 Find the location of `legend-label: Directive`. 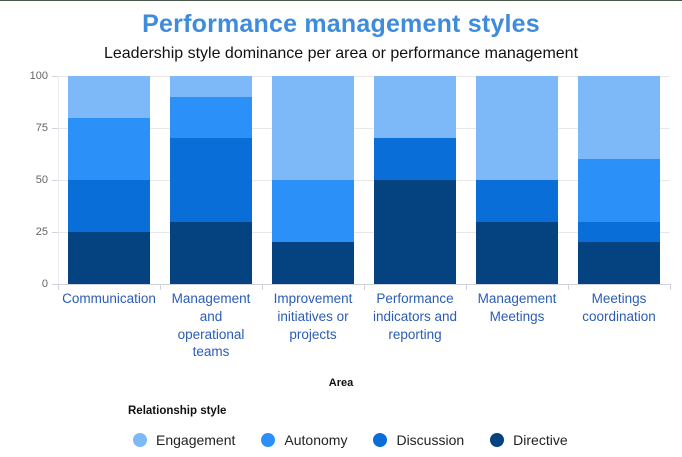

legend-label: Directive is located at coordinates (540, 440).